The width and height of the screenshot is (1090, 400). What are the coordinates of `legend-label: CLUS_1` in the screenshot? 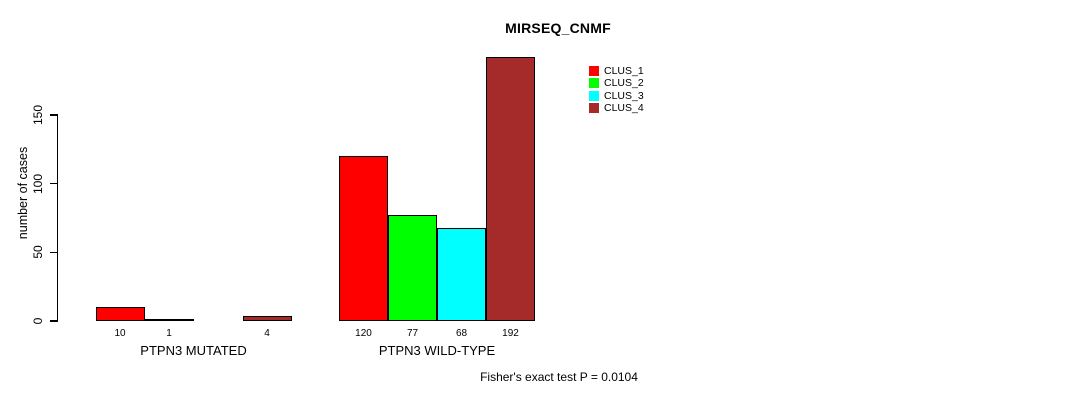 It's located at (624, 71).